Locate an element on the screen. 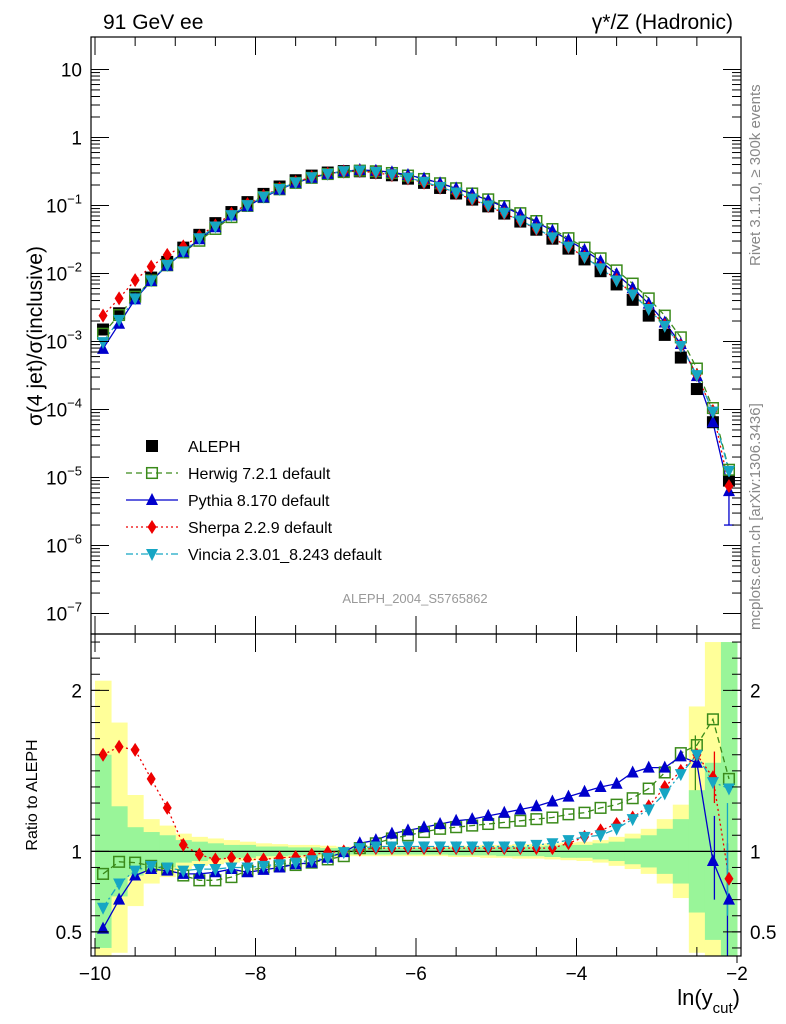 This screenshot has height=1024, width=786. legend-marker-herwig-7-2-1-default is located at coordinates (152, 473).